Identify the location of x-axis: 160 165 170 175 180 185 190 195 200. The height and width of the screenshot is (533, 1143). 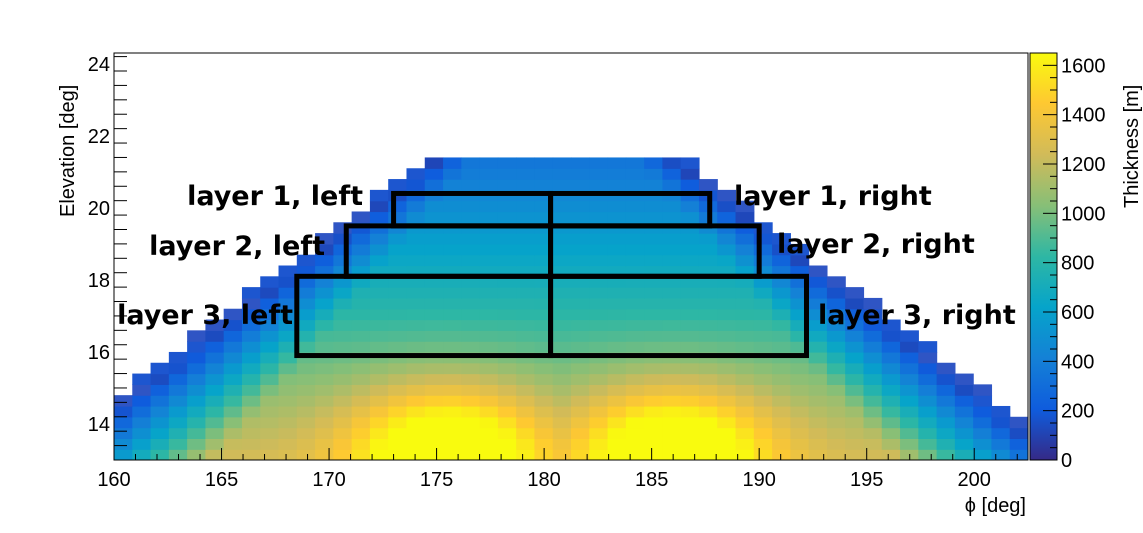
(557, 469).